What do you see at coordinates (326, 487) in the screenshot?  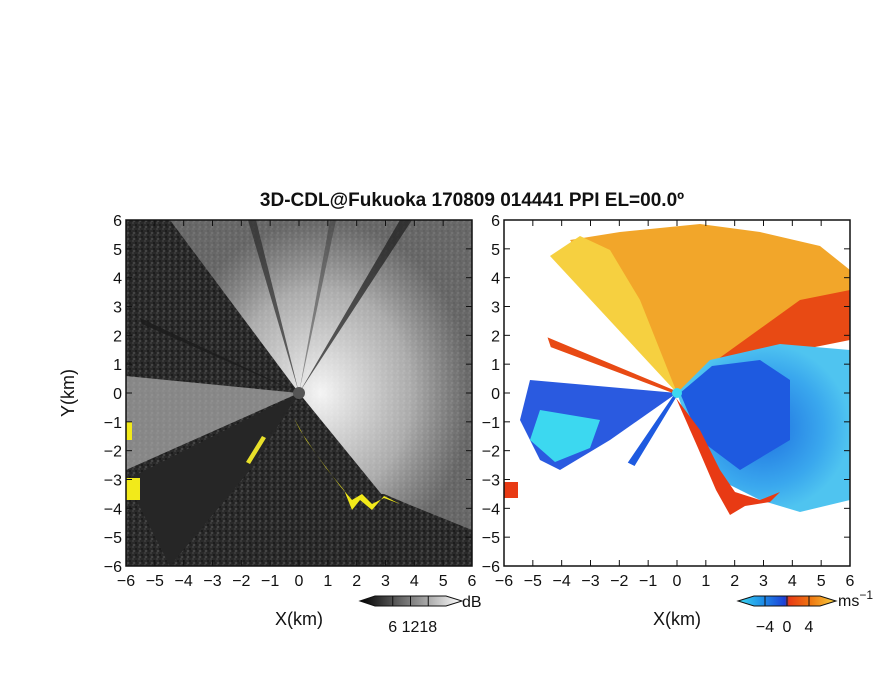 I see `intensity-sector-south` at bounding box center [326, 487].